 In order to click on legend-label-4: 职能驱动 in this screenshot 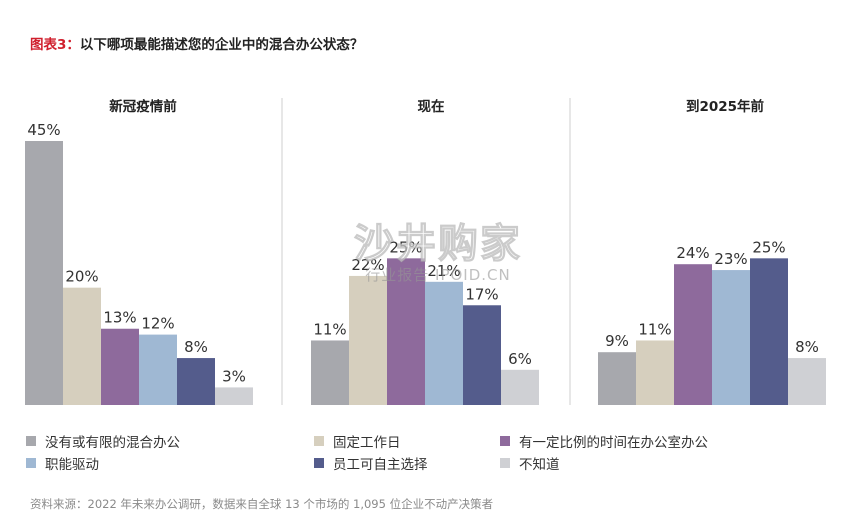, I will do `click(72, 465)`.